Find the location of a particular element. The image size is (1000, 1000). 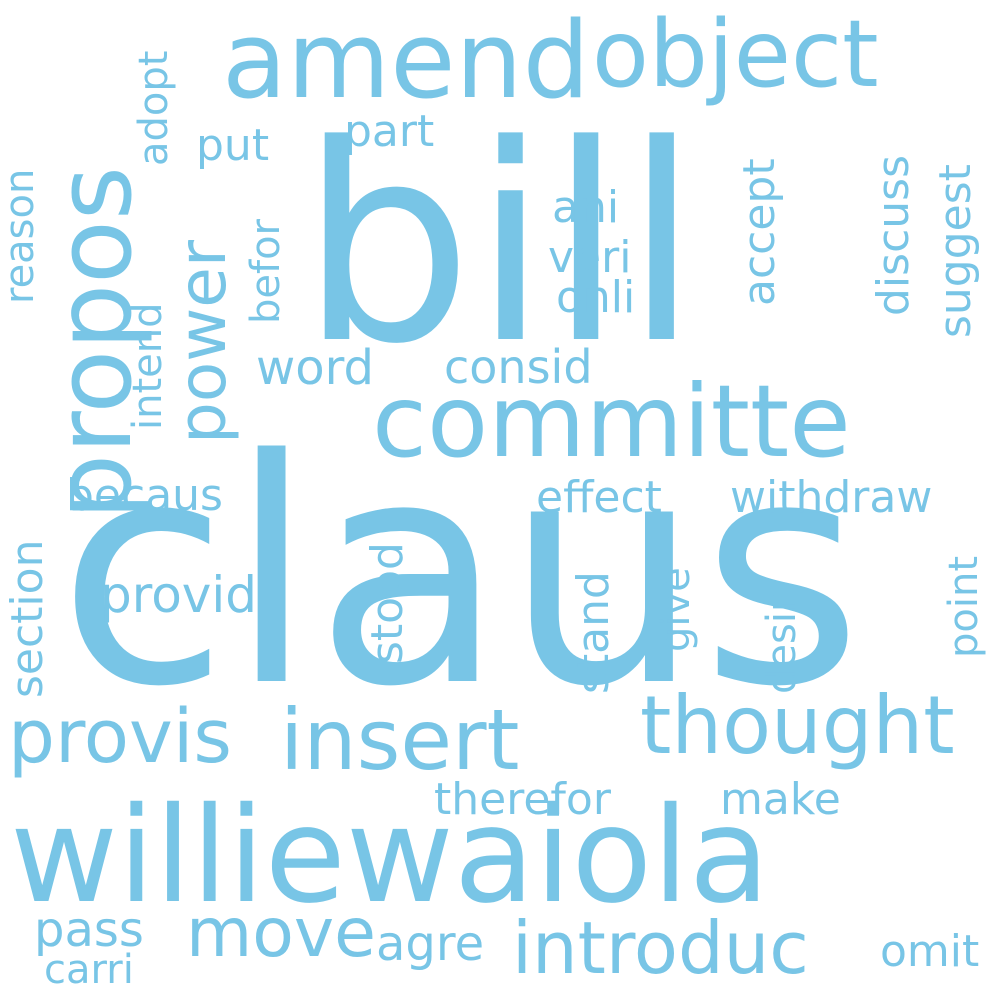

word-therefor: therefor is located at coordinates (522, 799).